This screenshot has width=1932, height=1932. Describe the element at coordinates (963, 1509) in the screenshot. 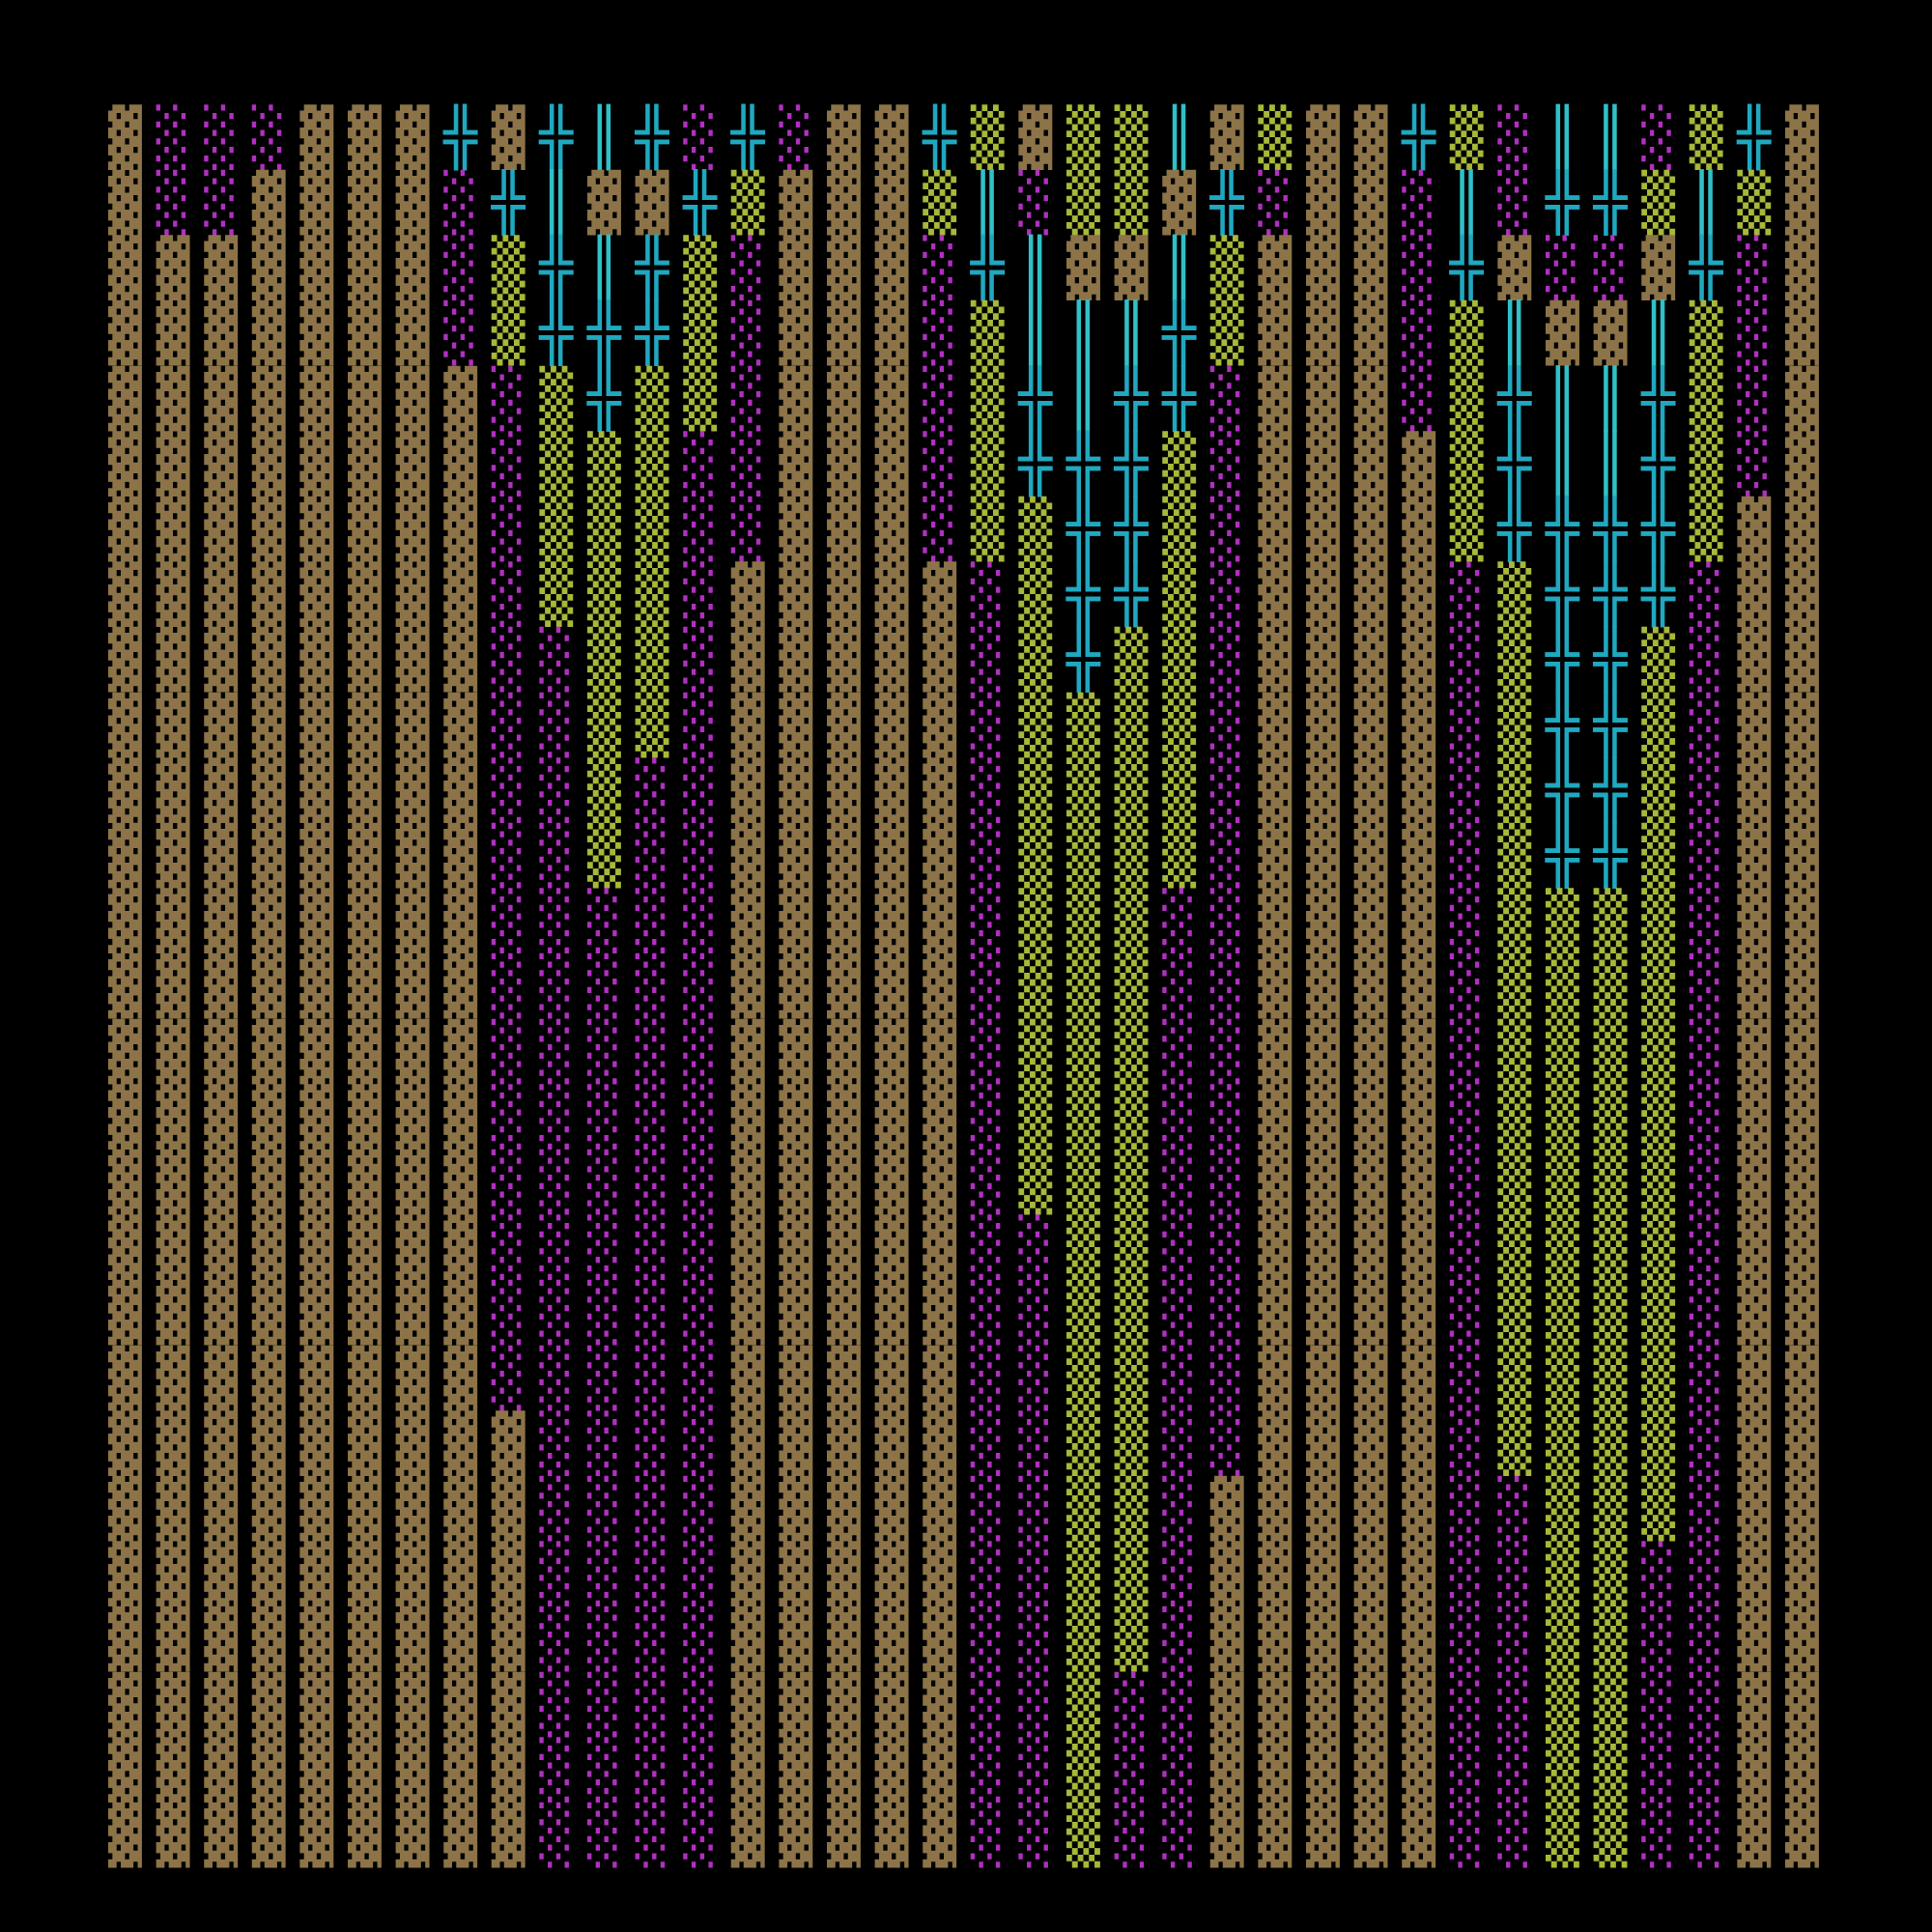

I see `map-row: ▓ ▓ ▓ ▓ ▓ ▓ ▓ ▓ ▓ ░ ░ ░ ░ ▓ ▓ ▓ ▓ ▓ ░ ░ ▒ ▒ ░ ▓ ▓ ▓ ▓ ▓ ░ ░ ▒ ▒ ▒ ░ ▓ ▓` at that location.